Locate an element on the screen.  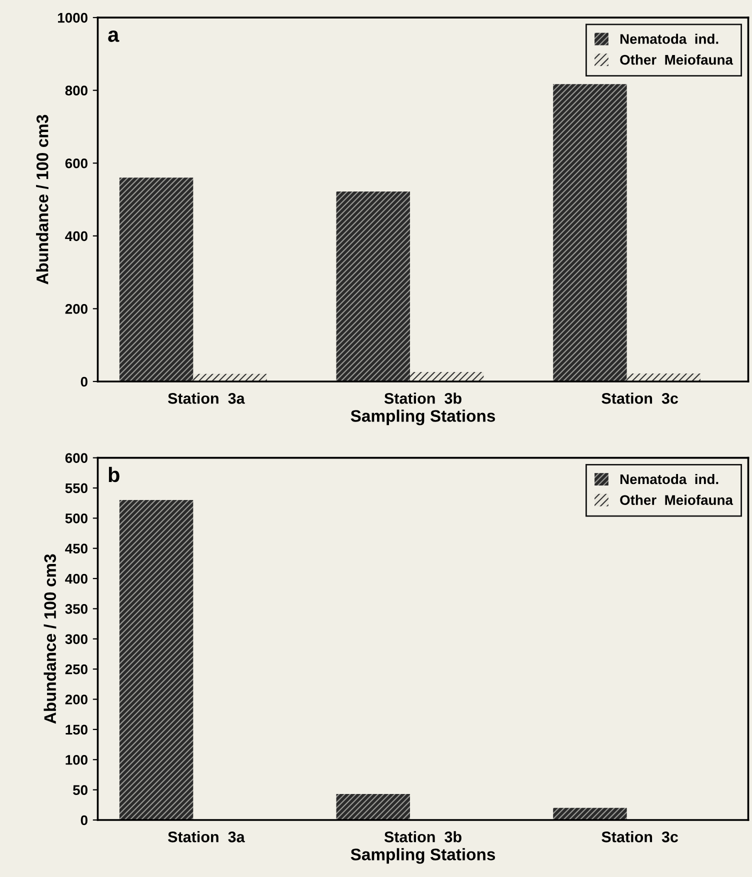
y-tick-label: 350 is located at coordinates (76, 609).